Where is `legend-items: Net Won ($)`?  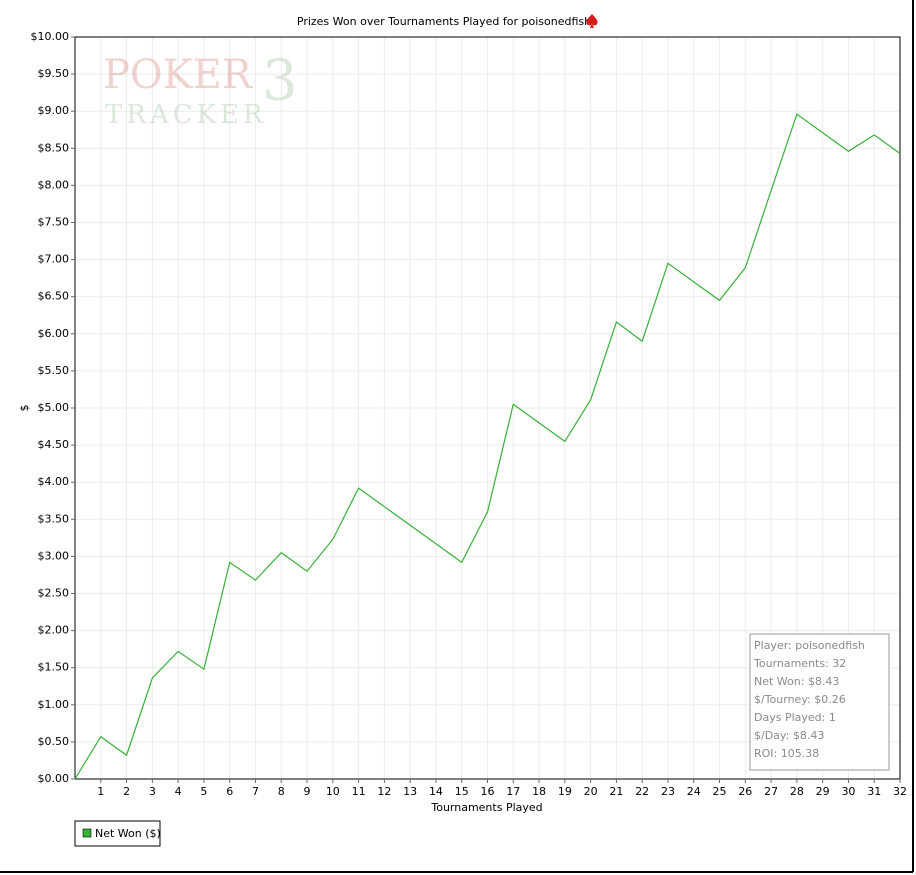 legend-items: Net Won ($) is located at coordinates (121, 833).